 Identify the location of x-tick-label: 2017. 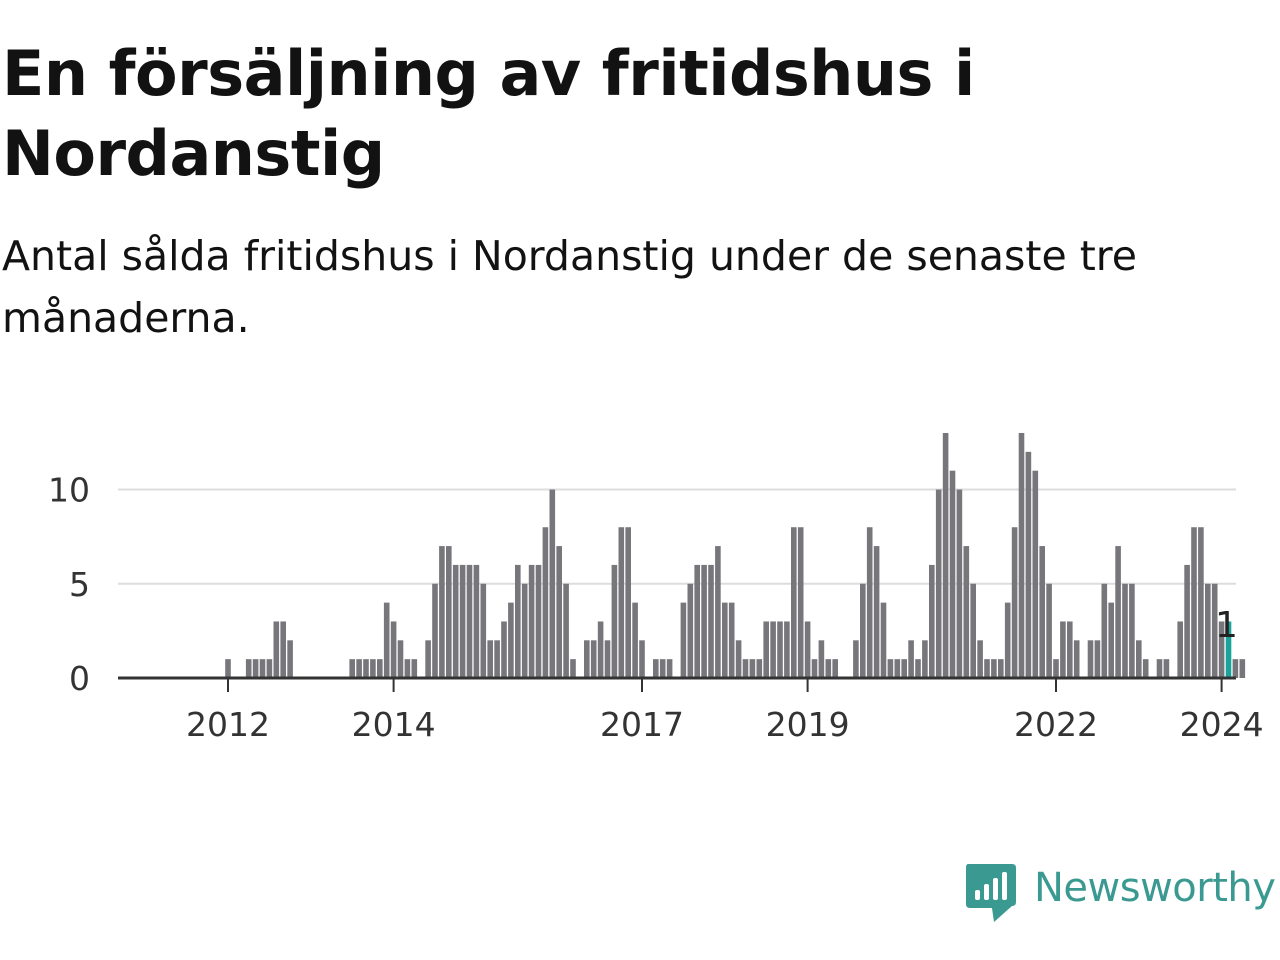
(642, 724).